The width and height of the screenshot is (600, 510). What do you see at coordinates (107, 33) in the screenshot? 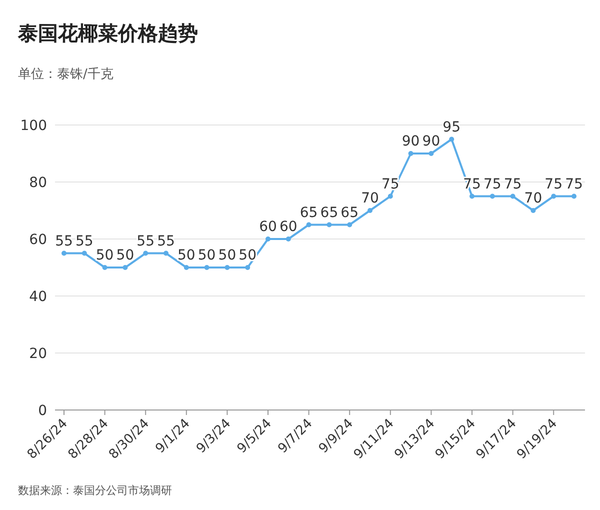
I see `chart-title: 泰国花椰菜价格趋势` at bounding box center [107, 33].